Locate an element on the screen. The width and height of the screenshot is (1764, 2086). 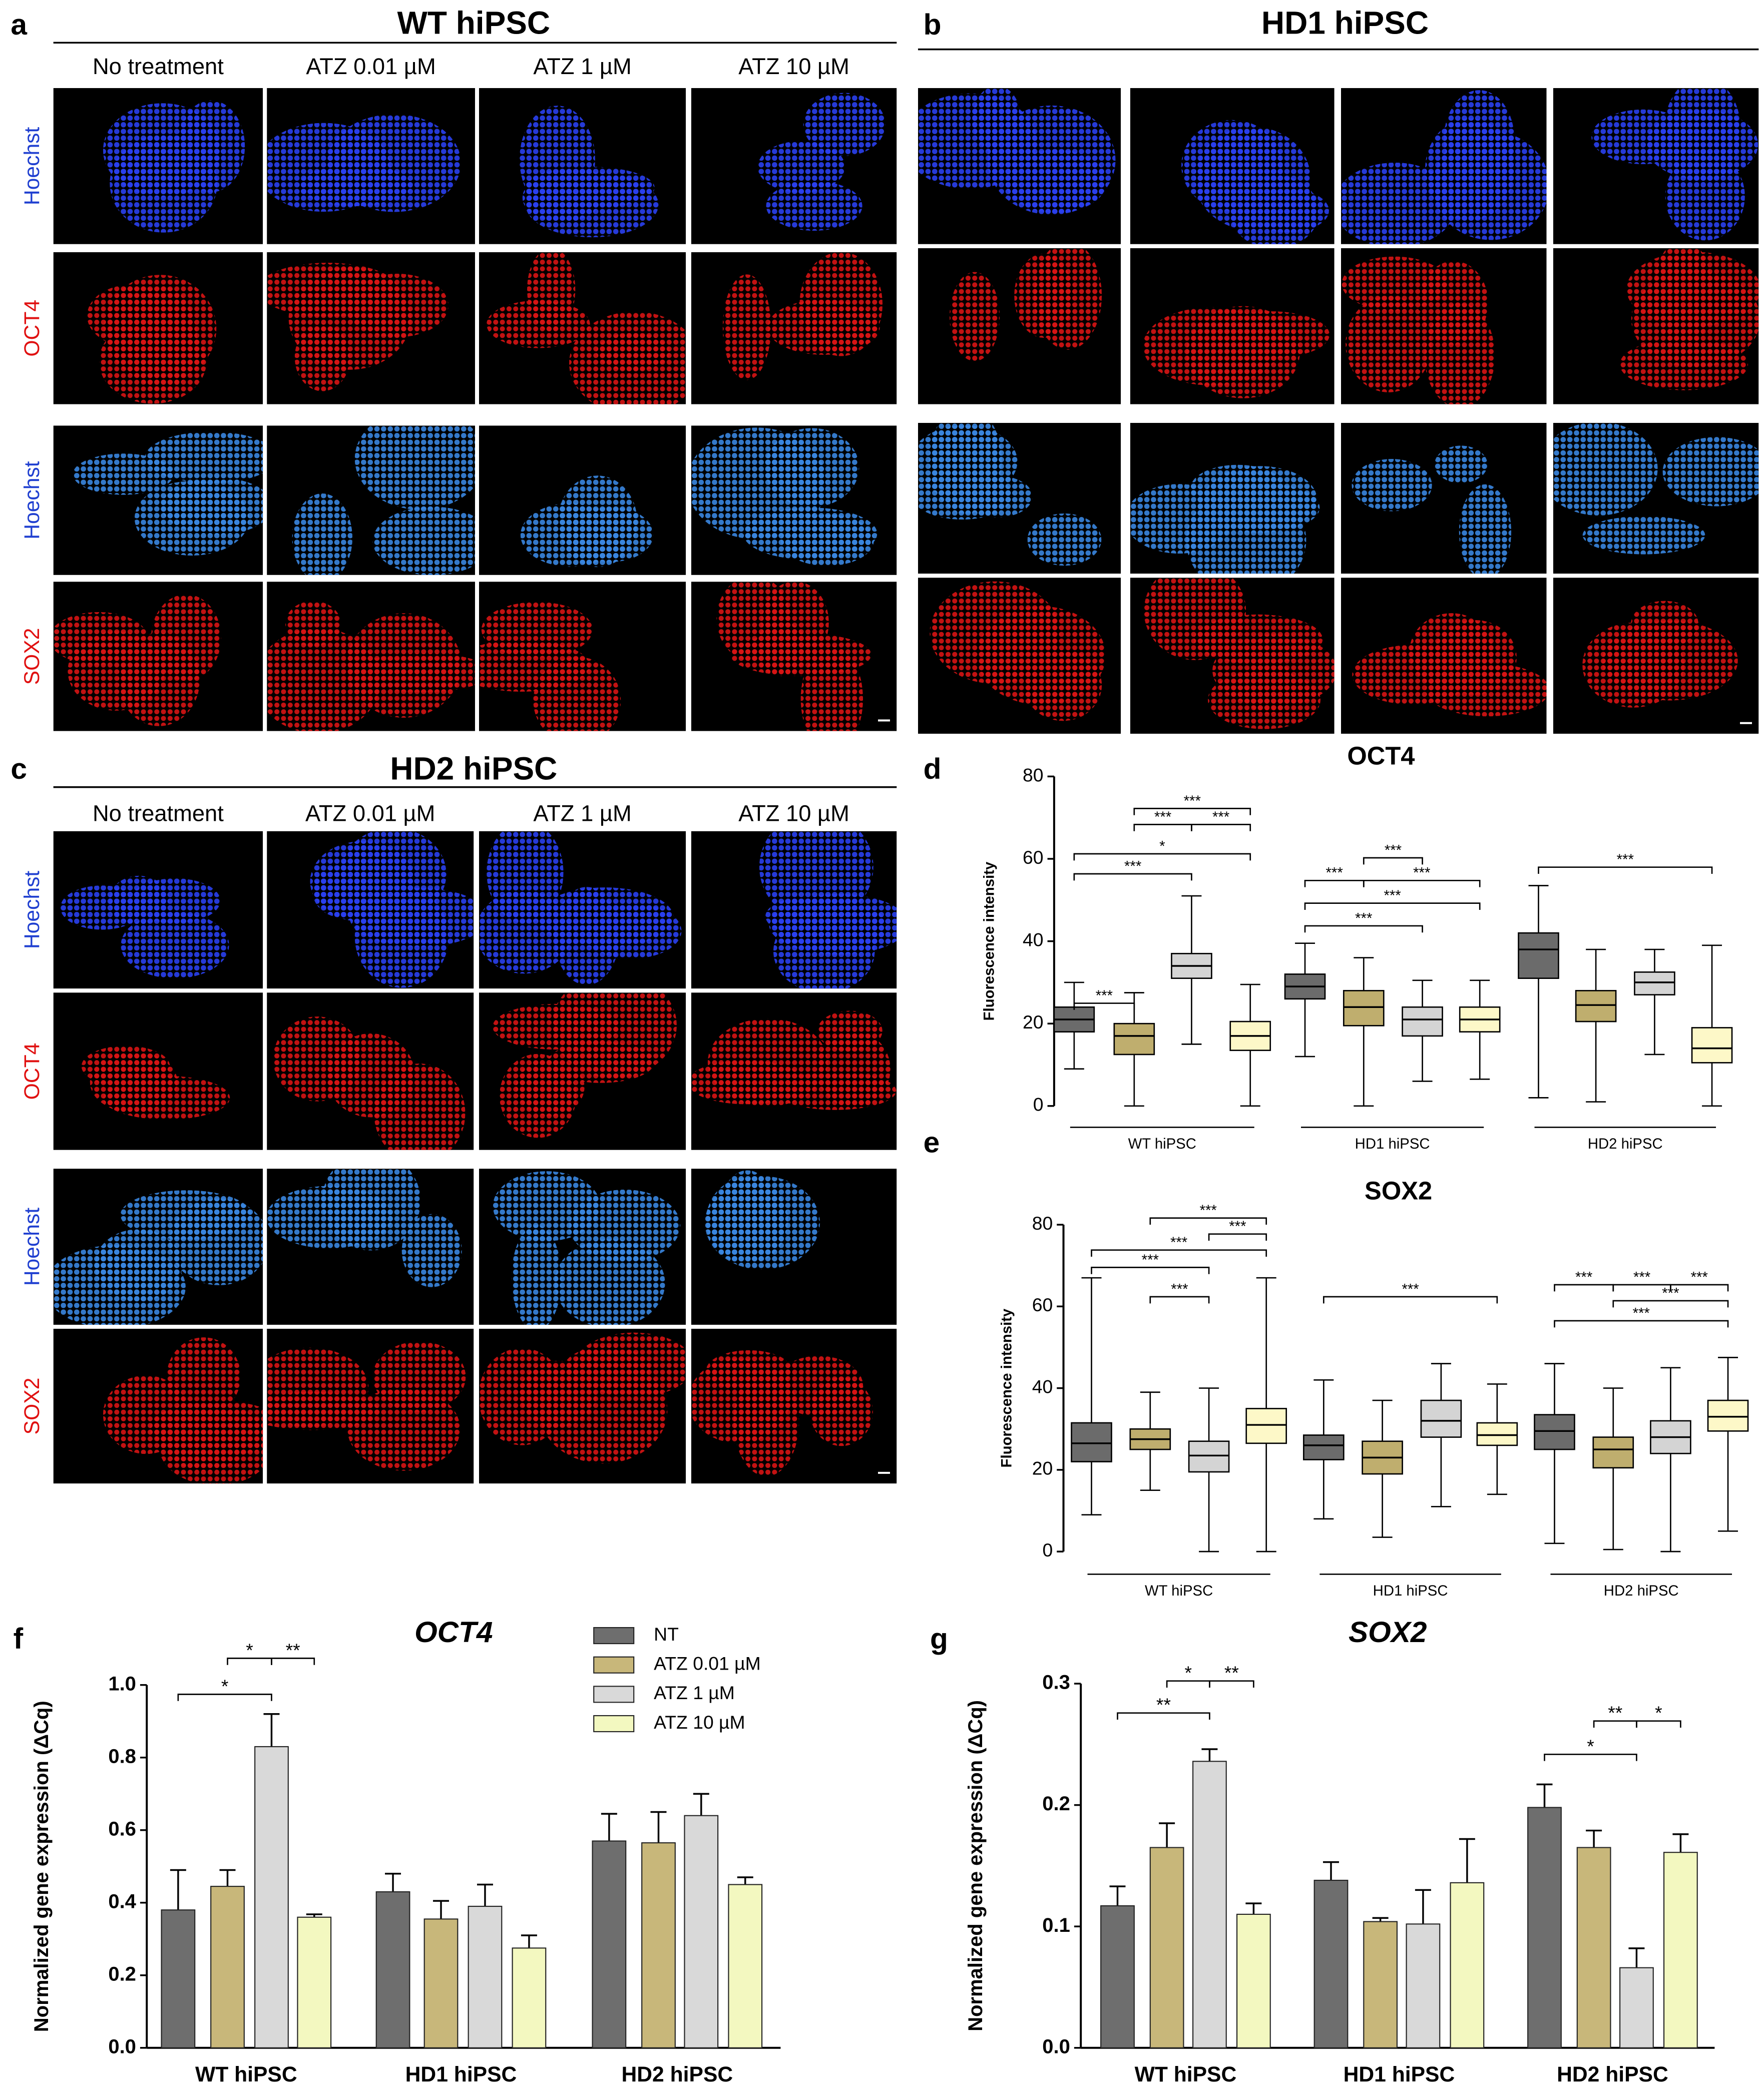
row-label: OCT4 is located at coordinates (32, 328).